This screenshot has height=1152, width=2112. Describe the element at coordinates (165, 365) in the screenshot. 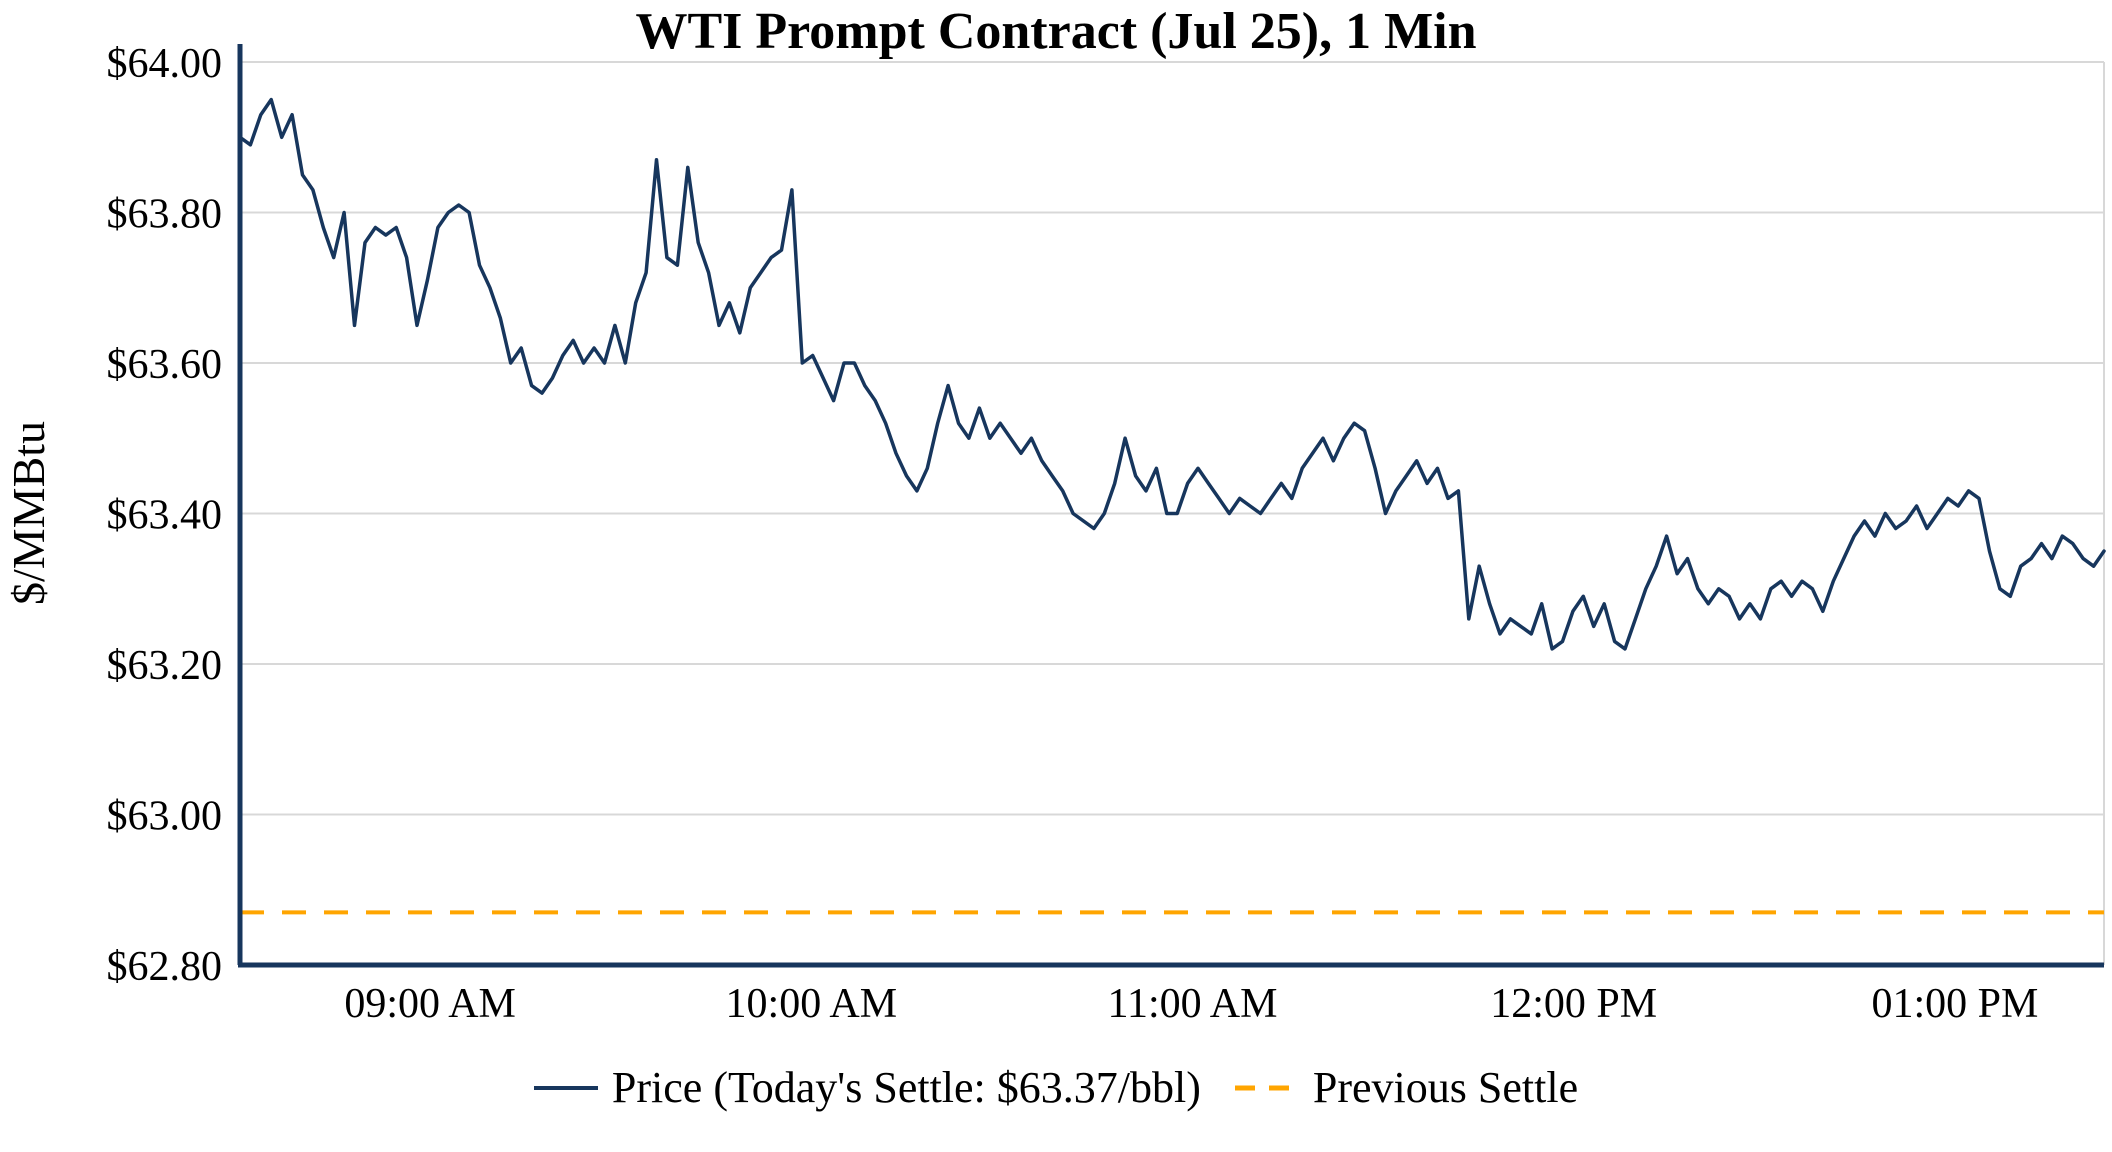

I see `y-tick-label: $63.60` at that location.